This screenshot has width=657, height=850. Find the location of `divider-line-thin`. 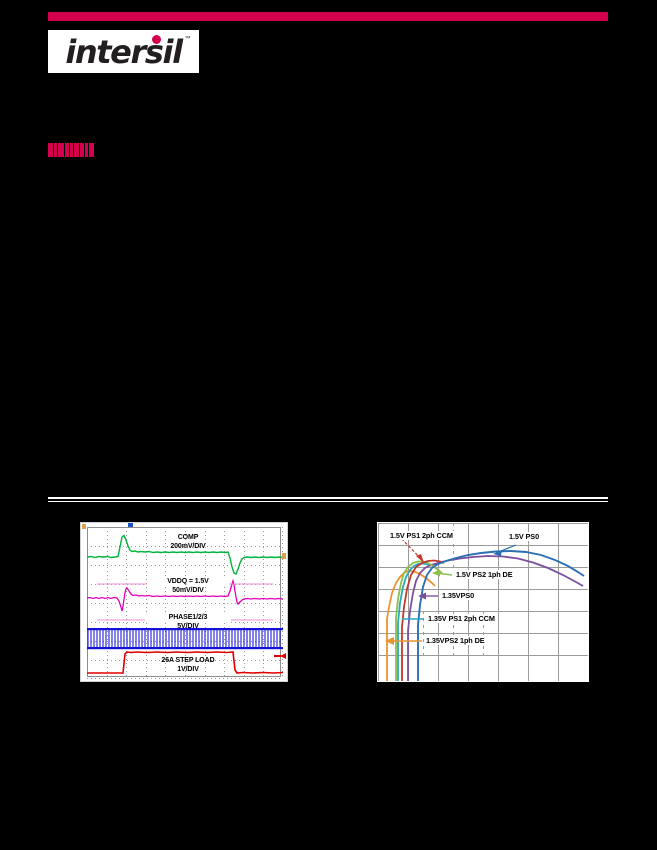

divider-line-thin is located at coordinates (328, 501).